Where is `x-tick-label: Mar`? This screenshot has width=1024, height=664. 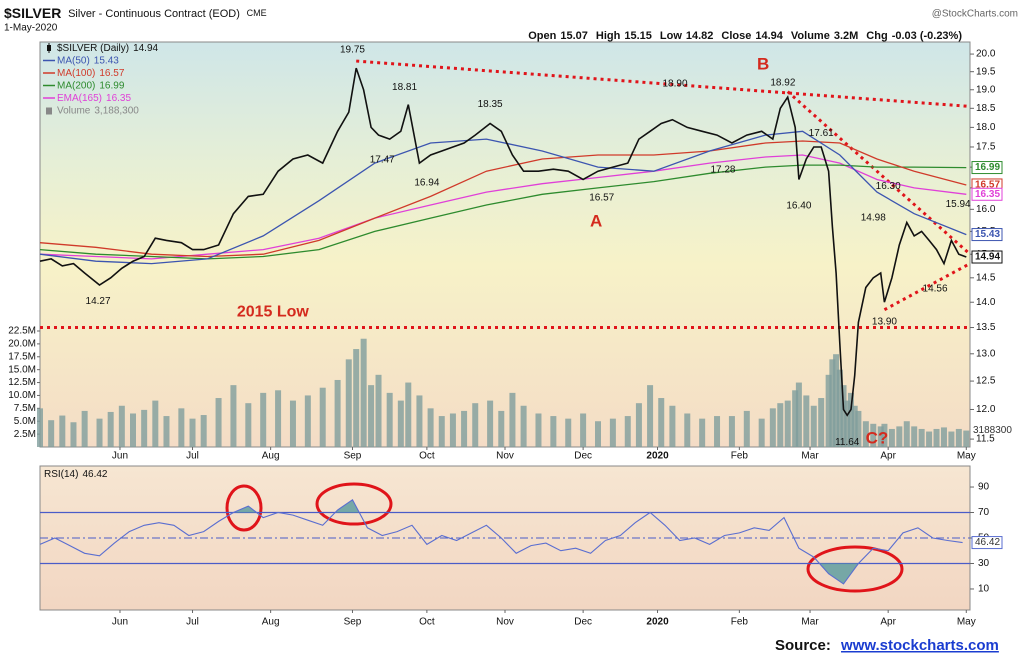 x-tick-label: Mar is located at coordinates (810, 456).